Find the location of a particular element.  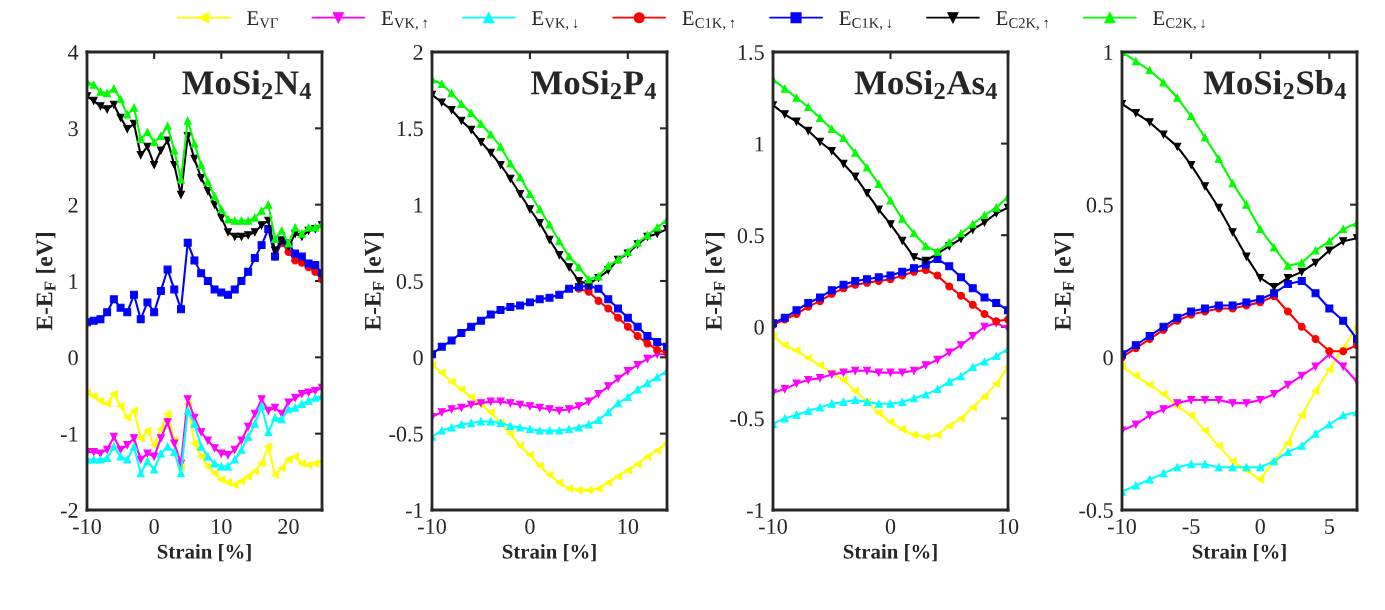

chart-title: MoSi$_{2}$N$_{4}$ is located at coordinates (247, 84).